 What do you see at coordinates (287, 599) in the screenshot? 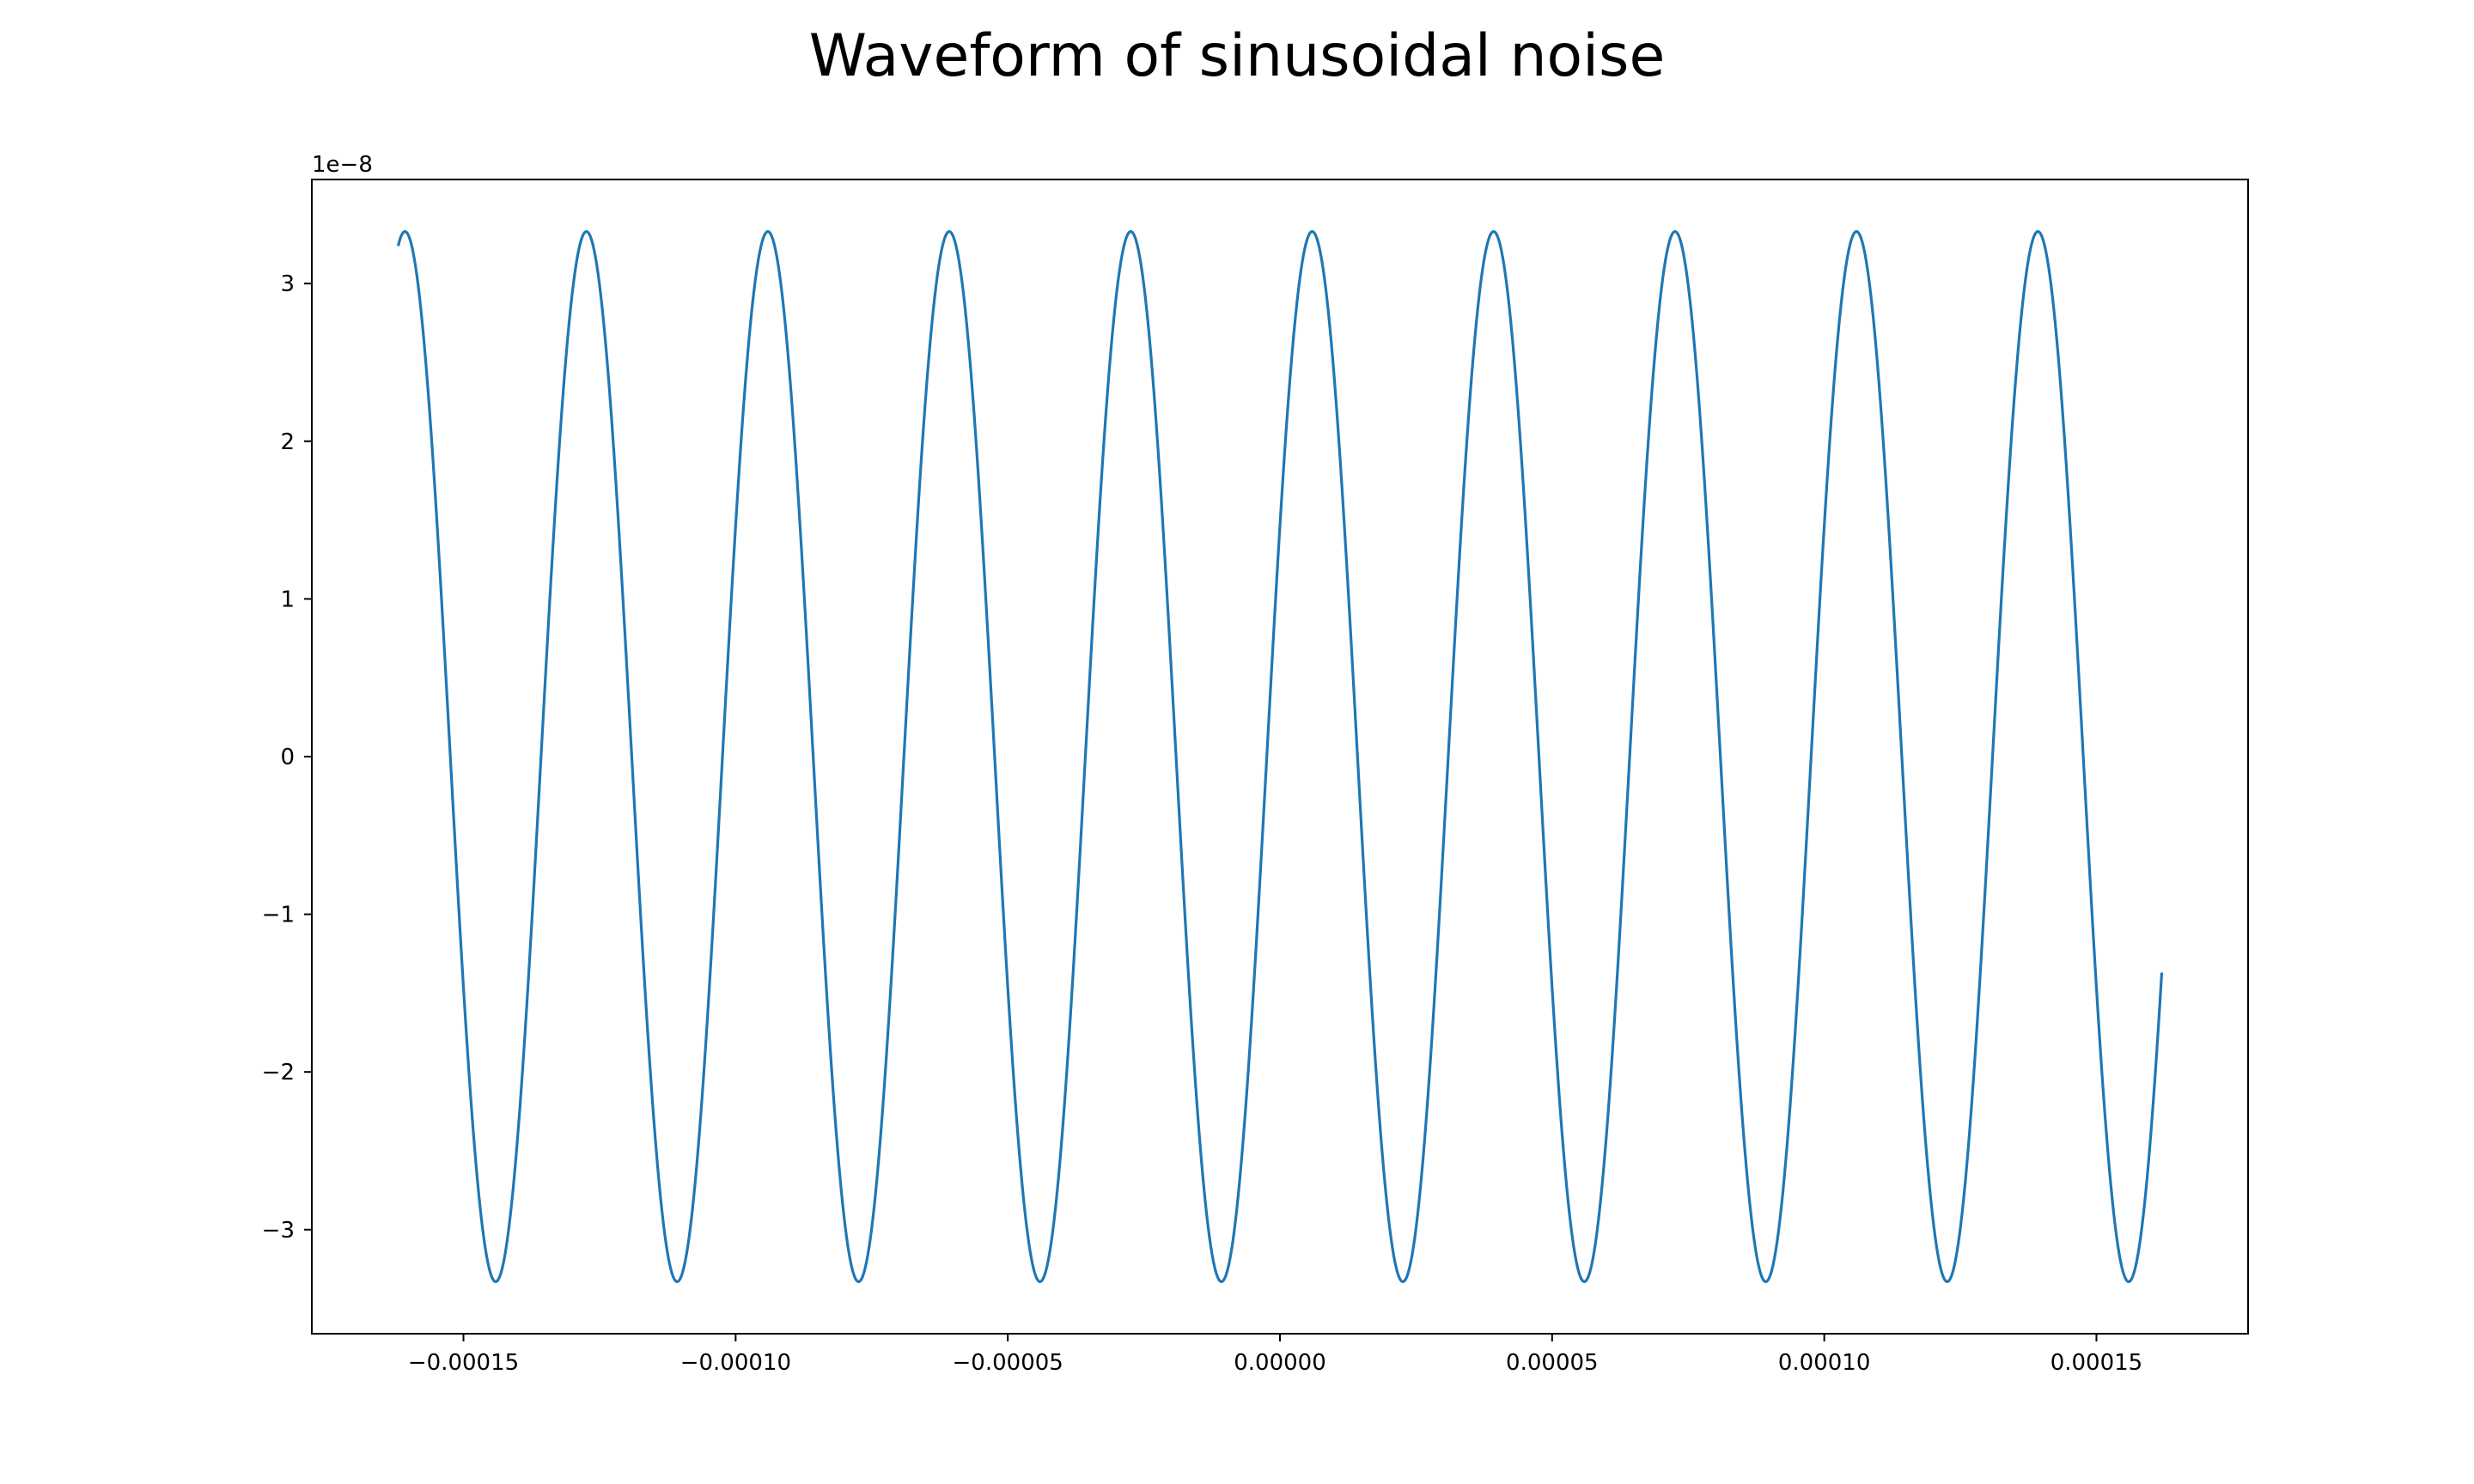
I see `y-tick-label: 1` at bounding box center [287, 599].